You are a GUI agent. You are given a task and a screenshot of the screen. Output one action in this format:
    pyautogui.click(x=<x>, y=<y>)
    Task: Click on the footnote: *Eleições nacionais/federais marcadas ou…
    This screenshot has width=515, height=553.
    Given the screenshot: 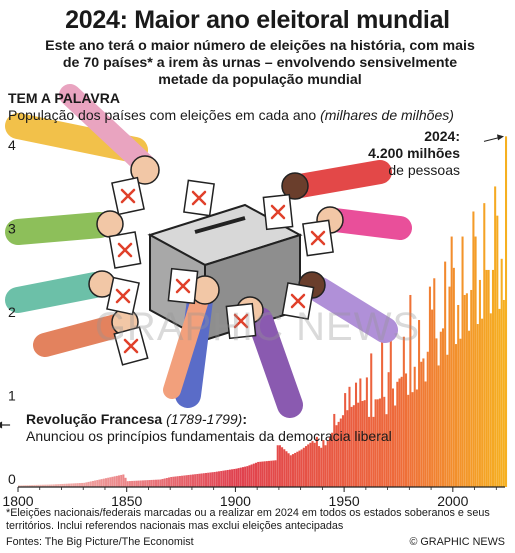 What is the action you would take?
    pyautogui.click(x=248, y=519)
    